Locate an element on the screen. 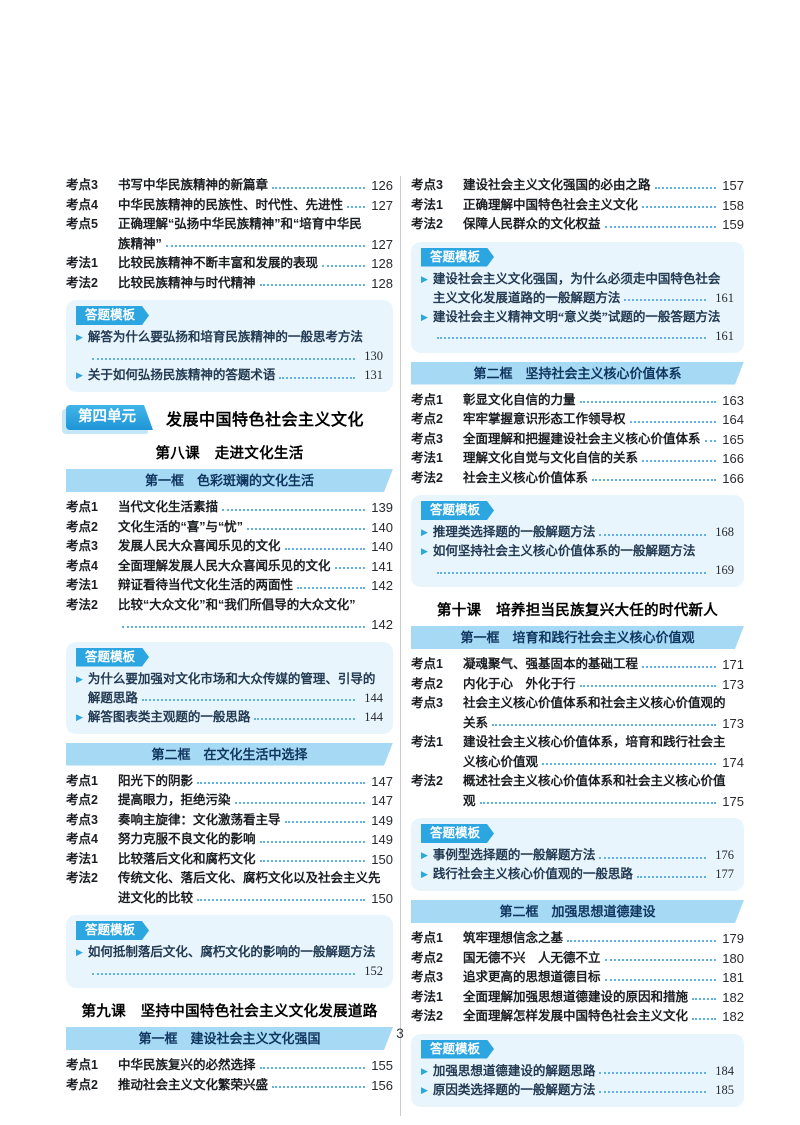 The image size is (800, 1125). entry-body: 推理类选择题的一般解题方法 168 is located at coordinates (583, 532).